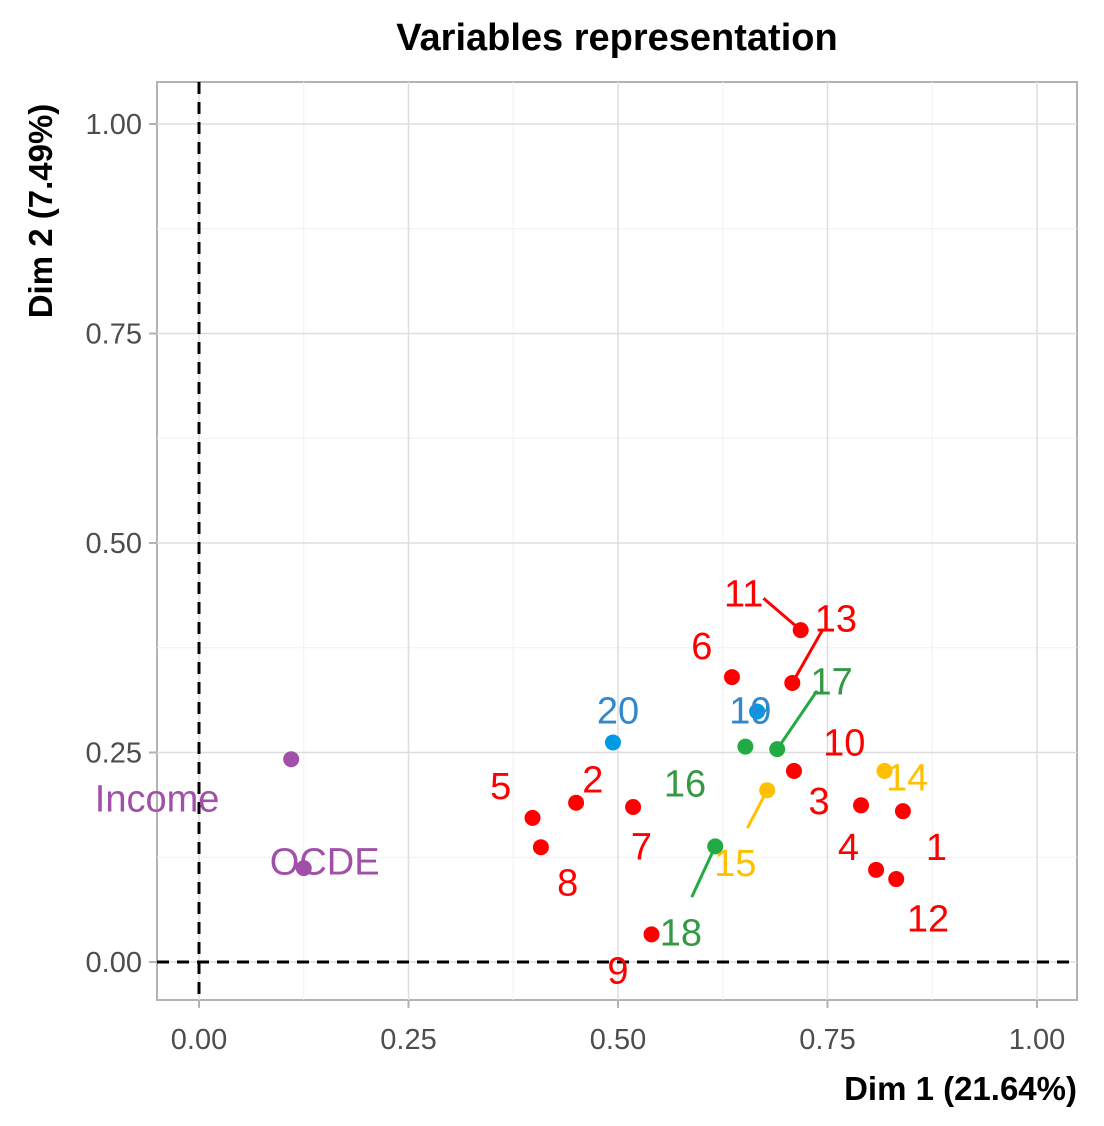  What do you see at coordinates (960, 1088) in the screenshot?
I see `x-axis-title: Dim 1 (21.64%)` at bounding box center [960, 1088].